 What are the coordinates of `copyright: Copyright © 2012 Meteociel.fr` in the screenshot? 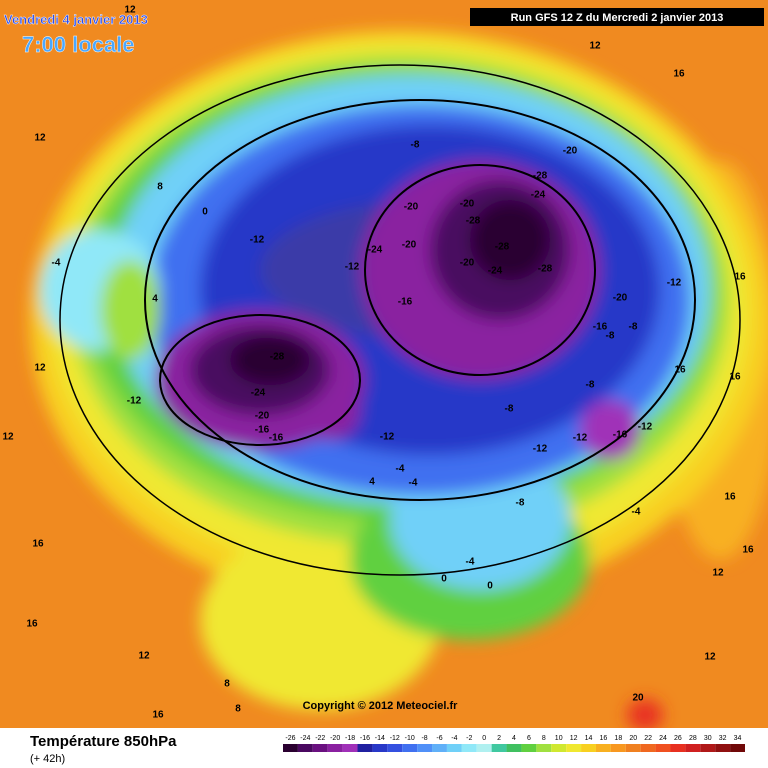 It's located at (381, 706).